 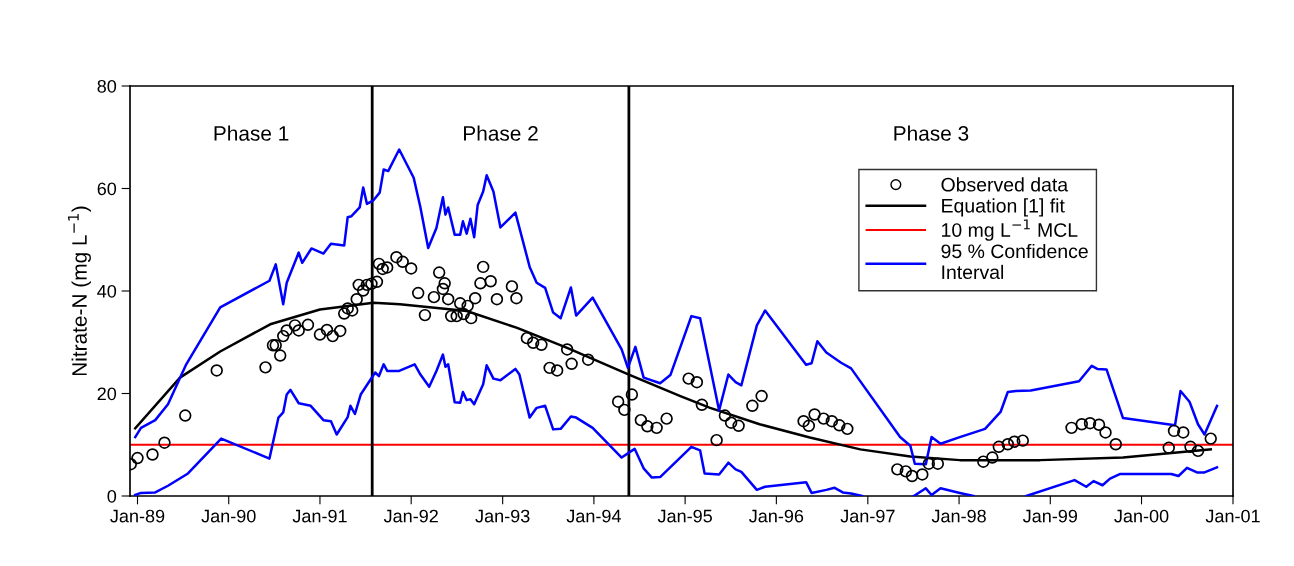 I want to click on x-tick-label: Jan-96, so click(x=776, y=516).